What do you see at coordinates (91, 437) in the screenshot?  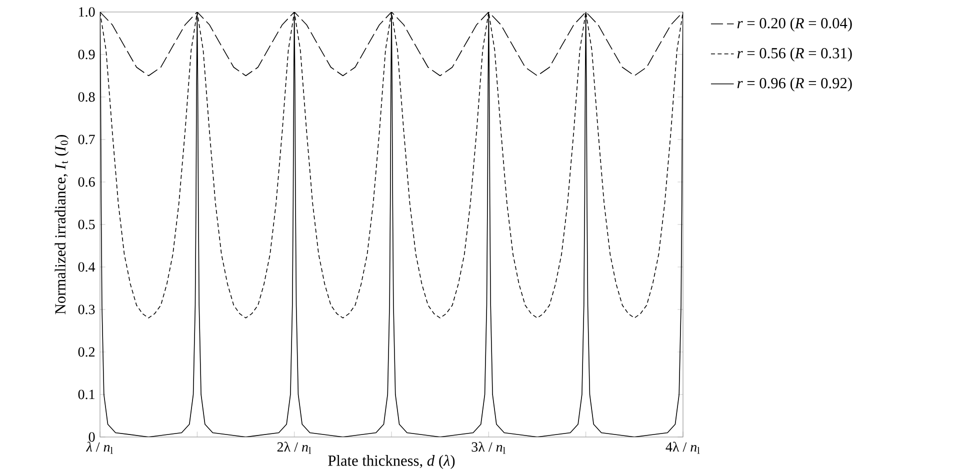 I see `y-tick-label: 0` at bounding box center [91, 437].